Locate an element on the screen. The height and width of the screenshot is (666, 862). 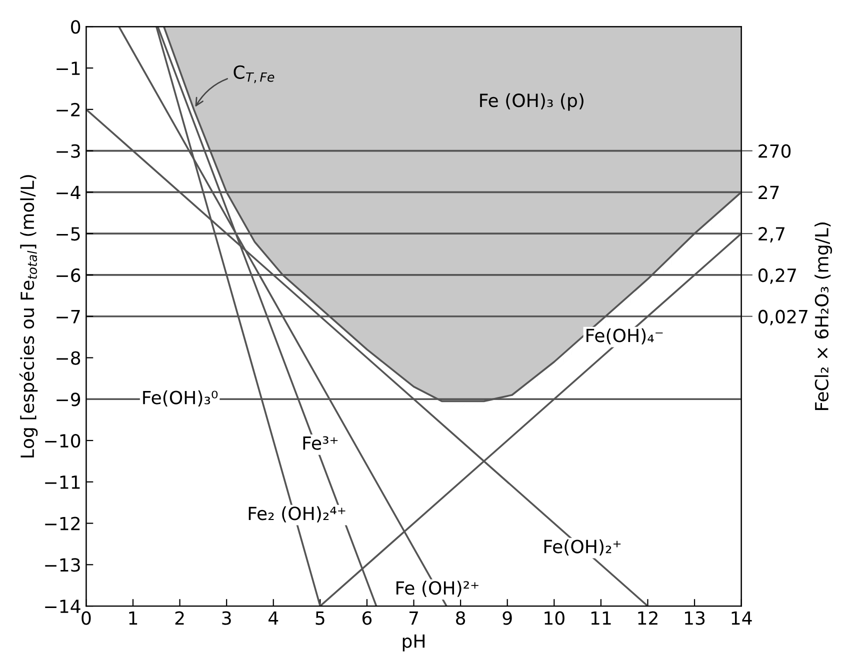
y2-axis-title: FeCl₂ × 6H₂O₃ (mg/L) is located at coordinates (823, 316).